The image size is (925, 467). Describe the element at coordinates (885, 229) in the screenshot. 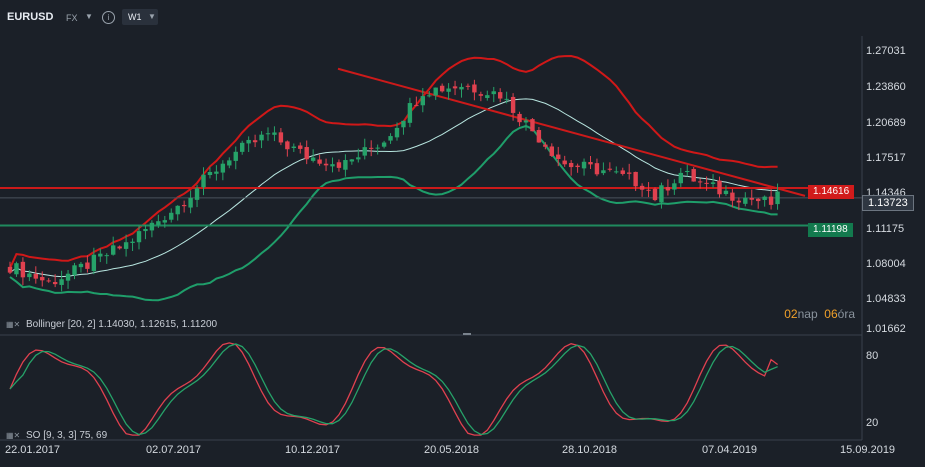

I see `price-axis-label: 1.11175` at that location.